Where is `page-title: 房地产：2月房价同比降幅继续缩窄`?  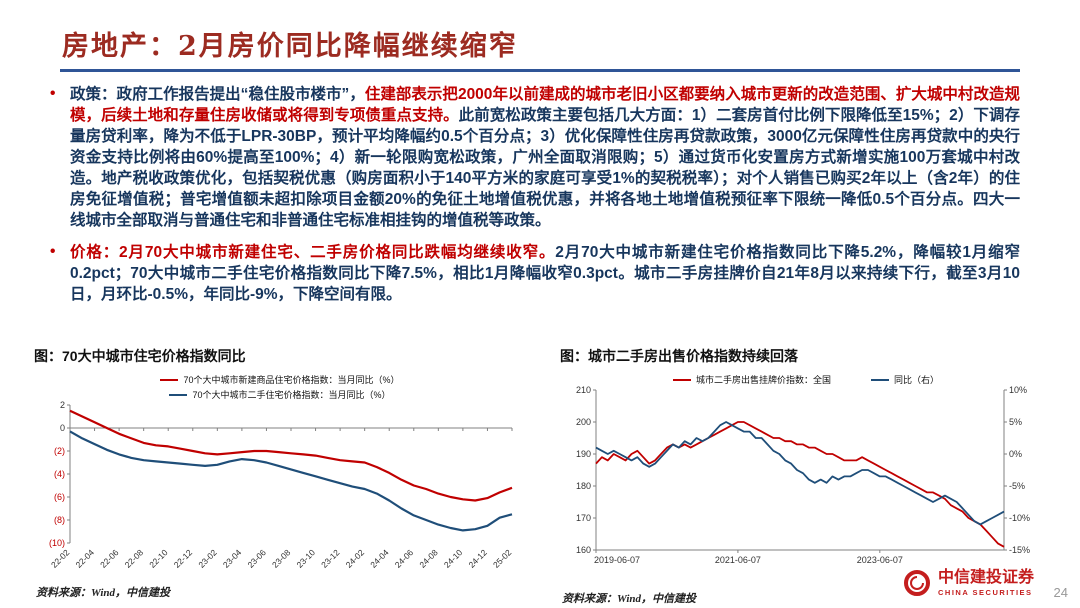 page-title: 房地产：2月房价同比降幅继续缩窄 is located at coordinates (290, 46).